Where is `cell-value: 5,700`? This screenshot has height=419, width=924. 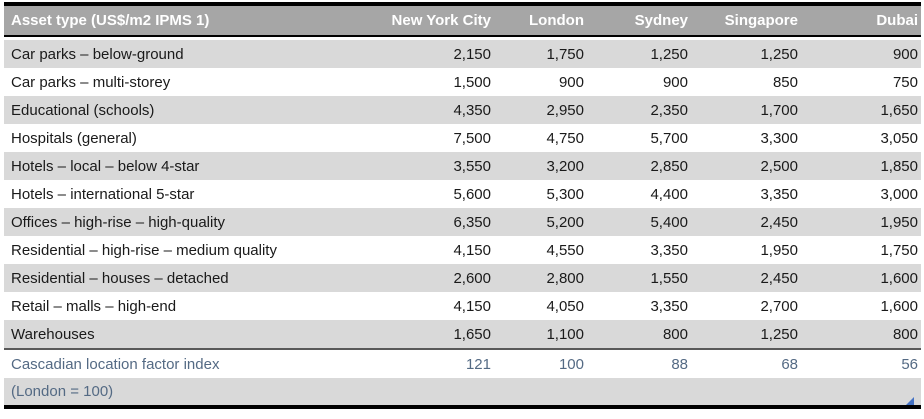 cell-value: 5,700 is located at coordinates (639, 138).